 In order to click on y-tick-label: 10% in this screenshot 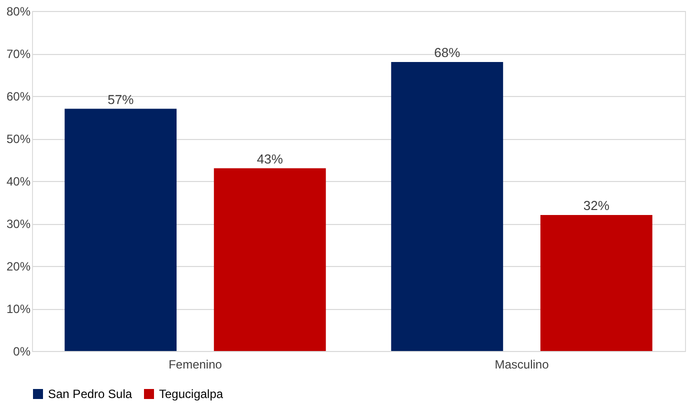, I will do `click(18, 309)`.